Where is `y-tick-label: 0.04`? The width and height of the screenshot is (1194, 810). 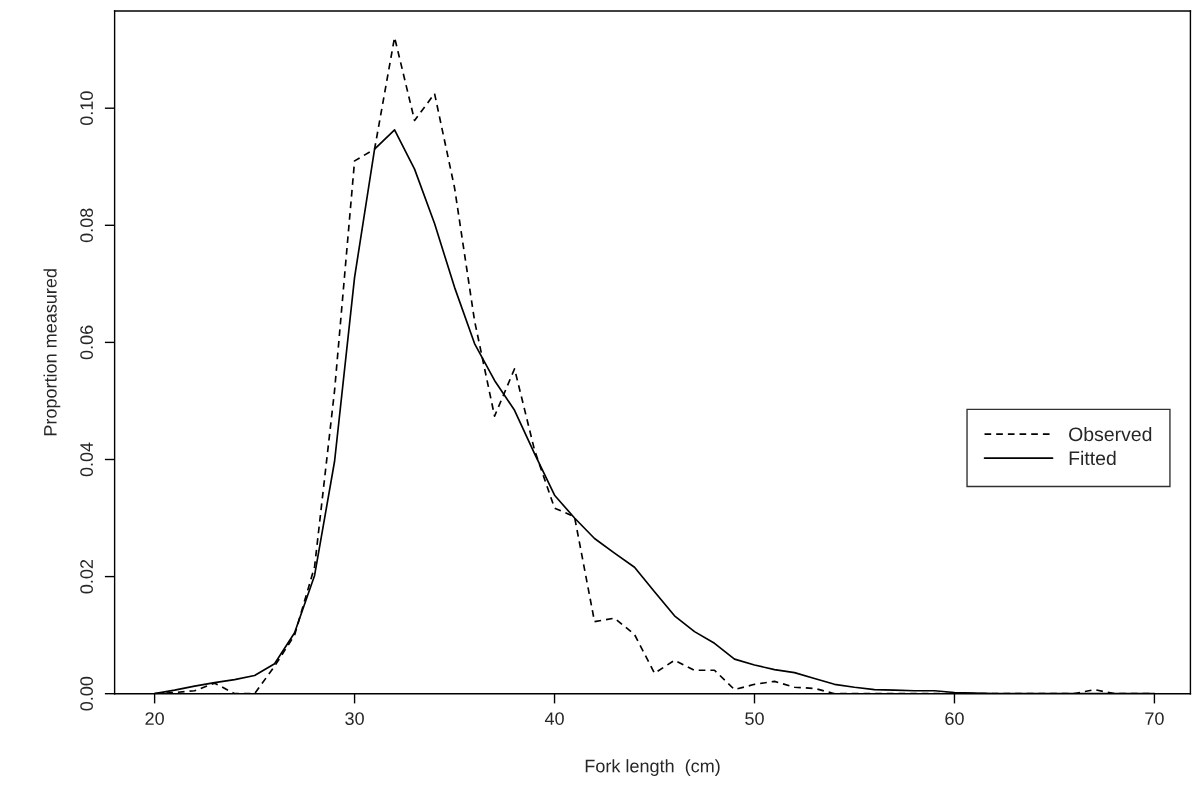
y-tick-label: 0.04 is located at coordinates (86, 459).